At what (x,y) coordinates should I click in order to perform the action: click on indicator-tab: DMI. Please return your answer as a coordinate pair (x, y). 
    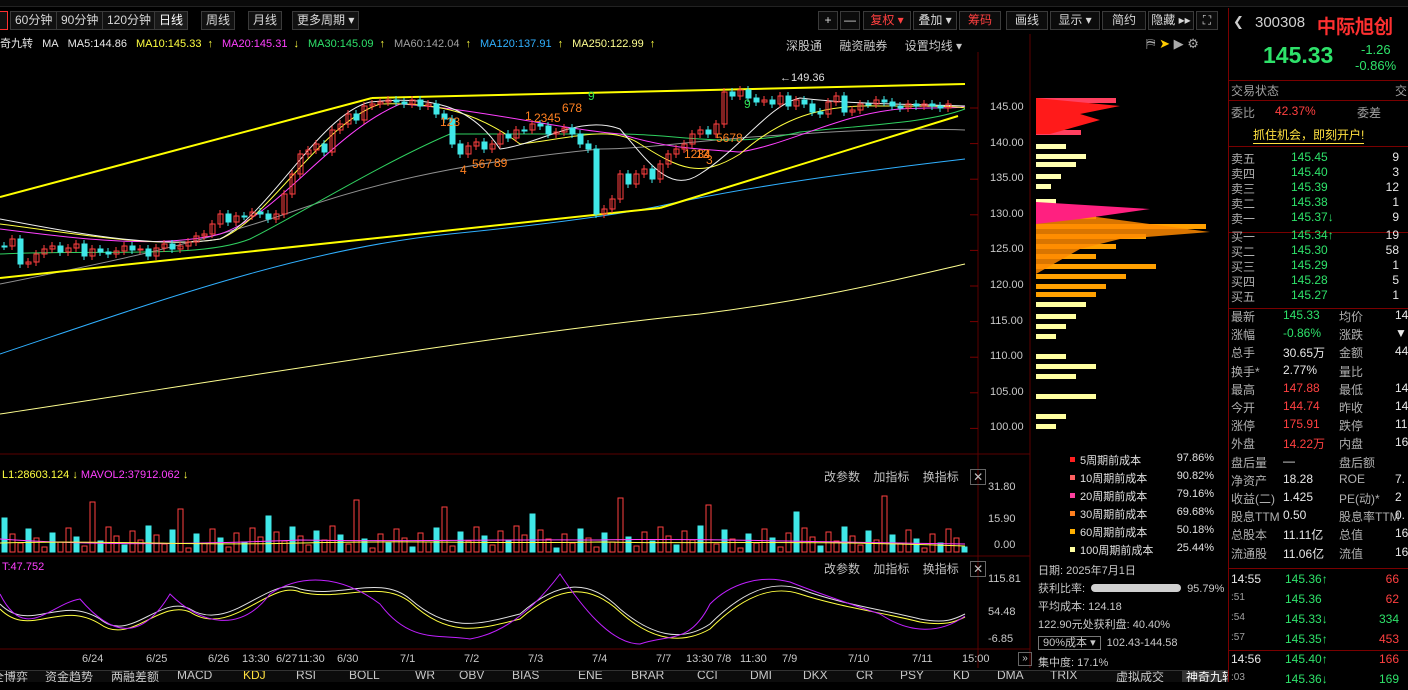
    Looking at the image, I should click on (761, 676).